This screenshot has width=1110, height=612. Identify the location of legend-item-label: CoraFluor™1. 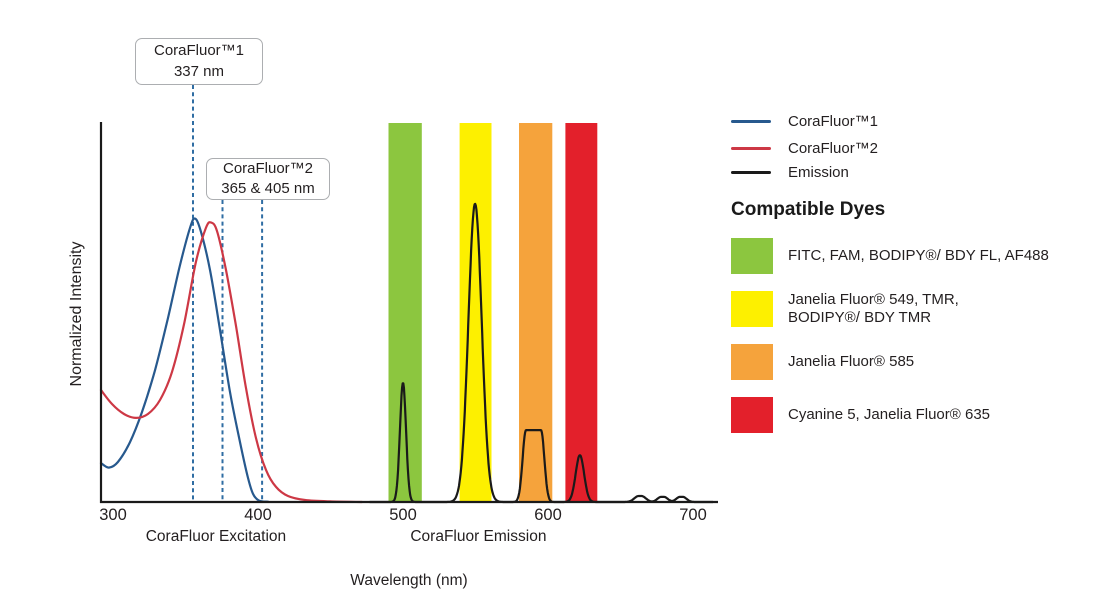
(833, 121).